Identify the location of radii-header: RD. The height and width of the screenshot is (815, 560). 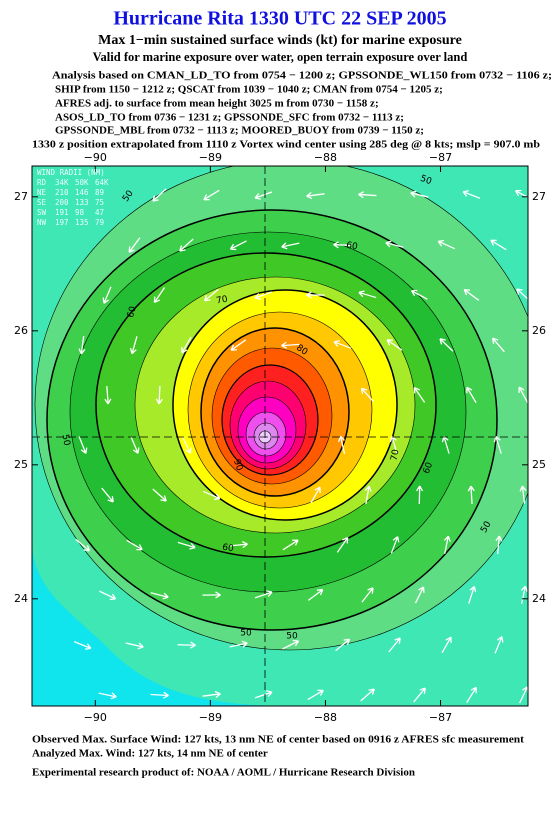
(42, 182).